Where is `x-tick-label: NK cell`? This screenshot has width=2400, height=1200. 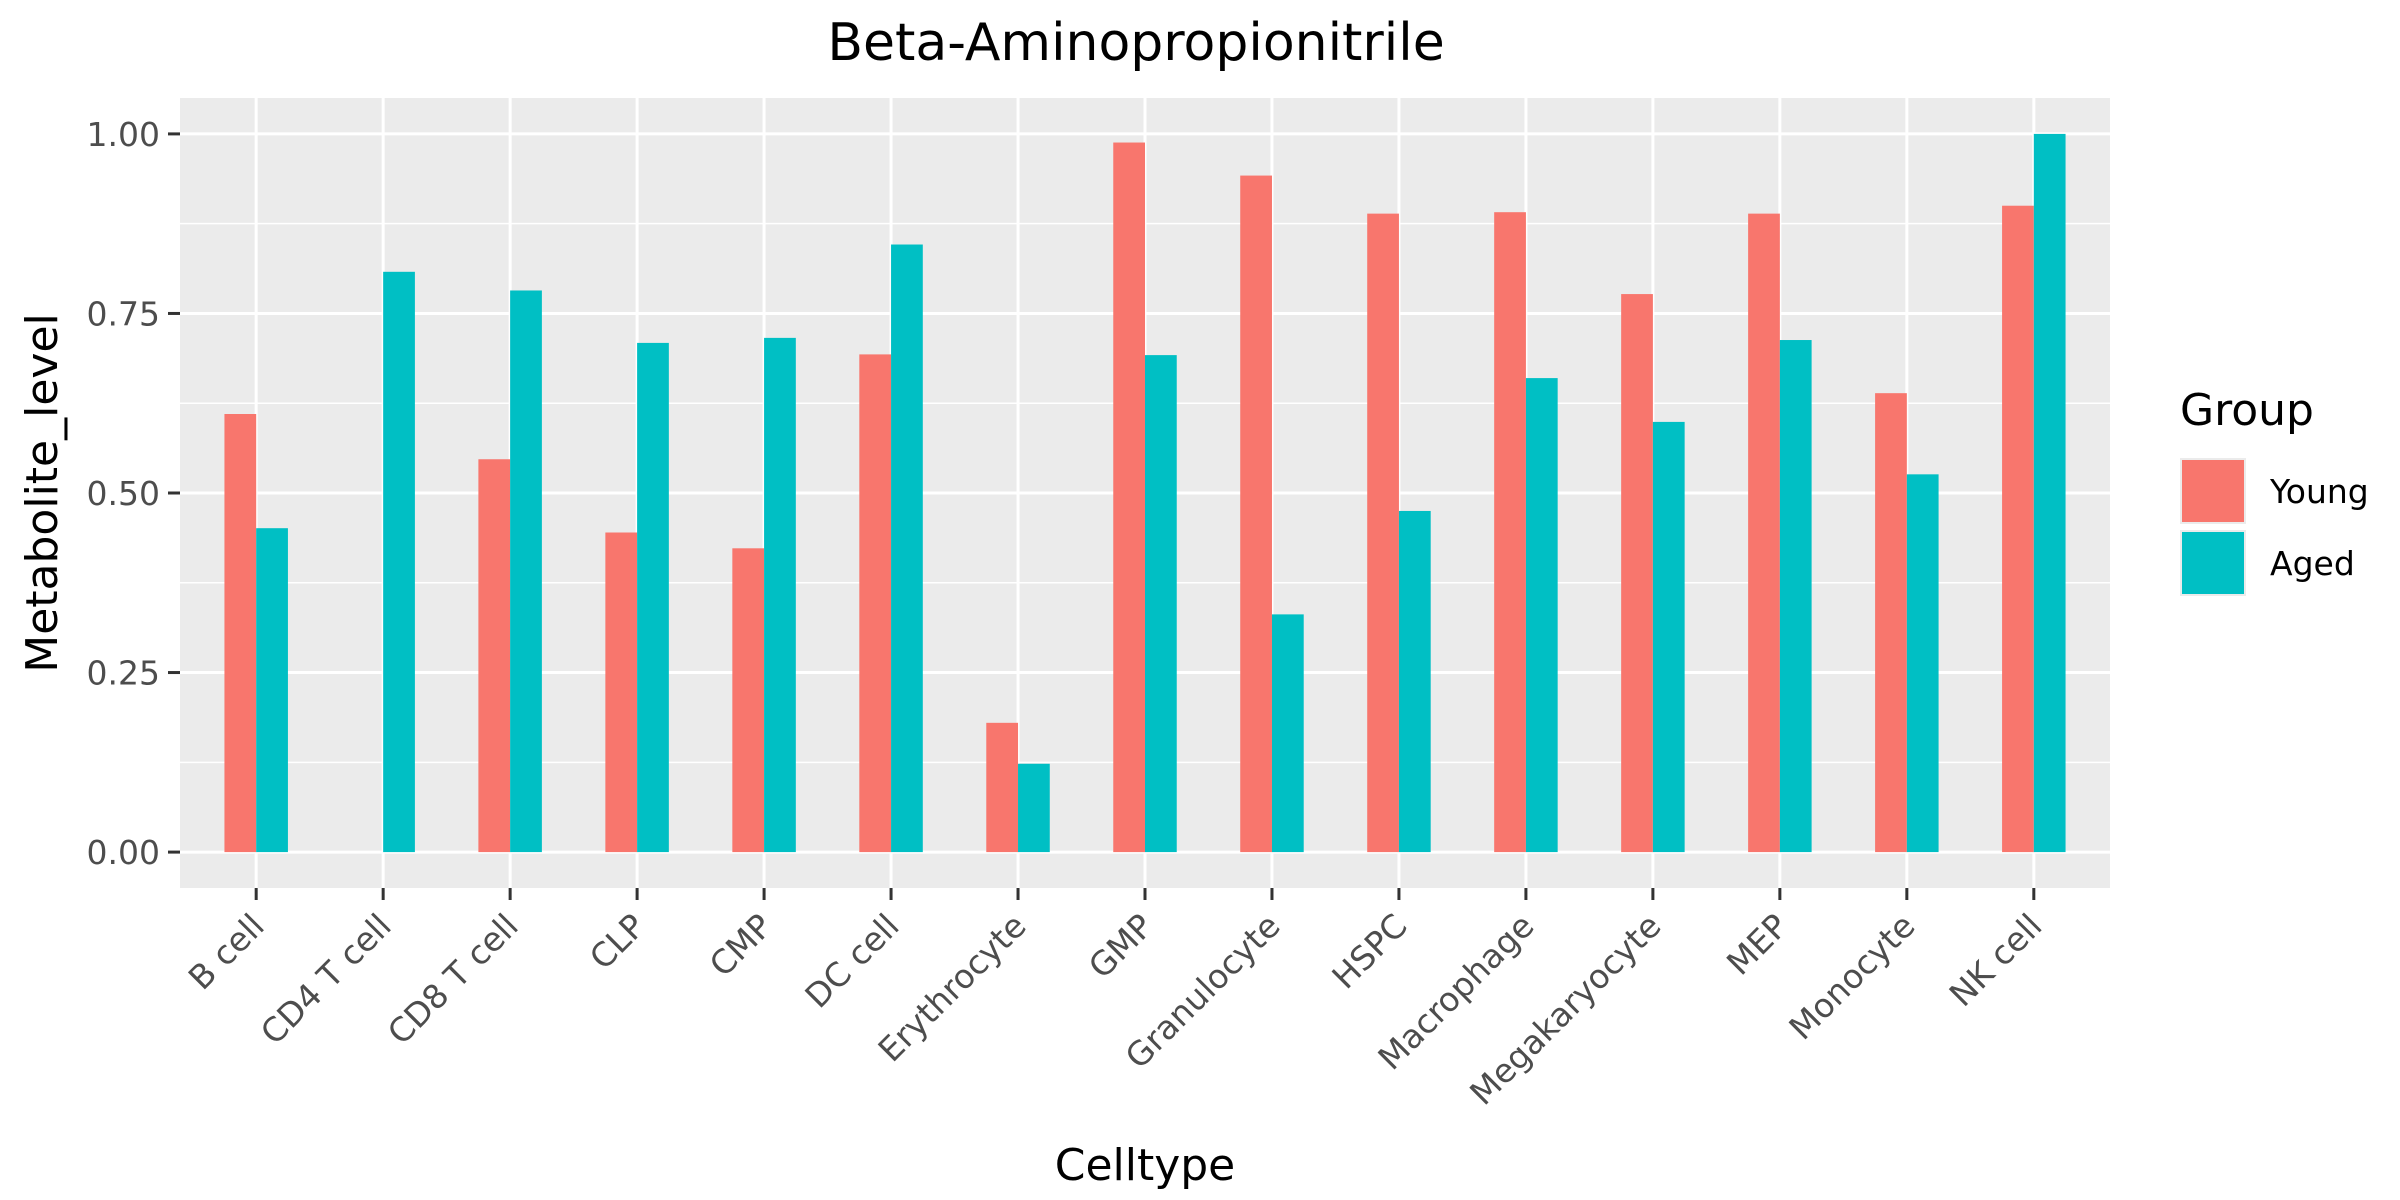
x-tick-label: NK cell is located at coordinates (1996, 960).